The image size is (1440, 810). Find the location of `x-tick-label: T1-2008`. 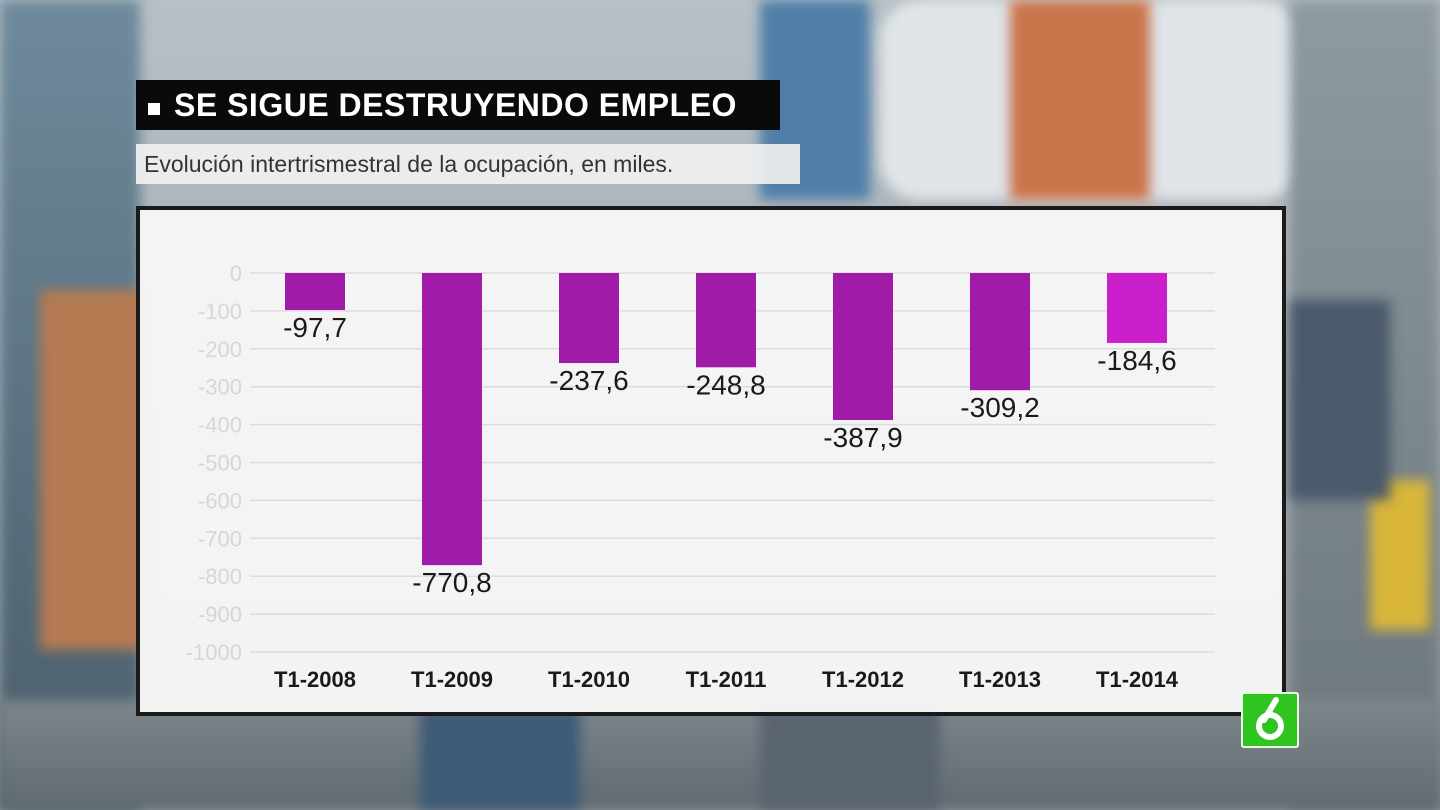

x-tick-label: T1-2008 is located at coordinates (315, 679).